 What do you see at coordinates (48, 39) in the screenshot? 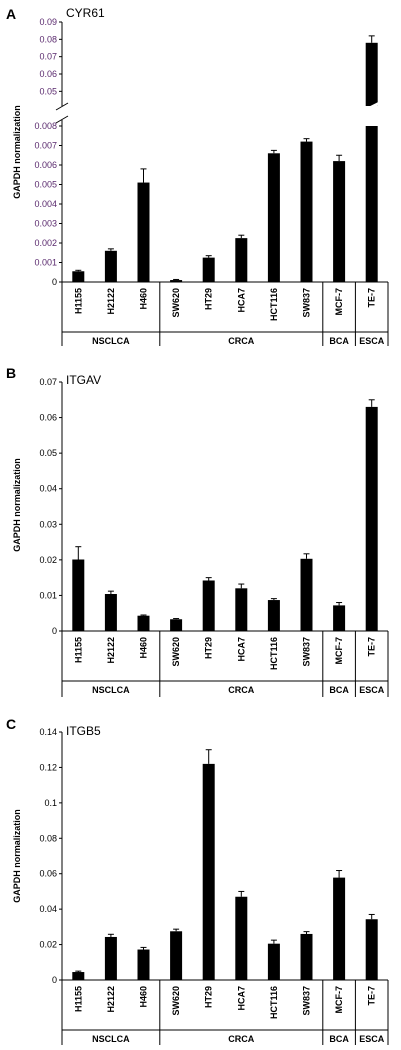
I see `y-tick-label: 0.08` at bounding box center [48, 39].